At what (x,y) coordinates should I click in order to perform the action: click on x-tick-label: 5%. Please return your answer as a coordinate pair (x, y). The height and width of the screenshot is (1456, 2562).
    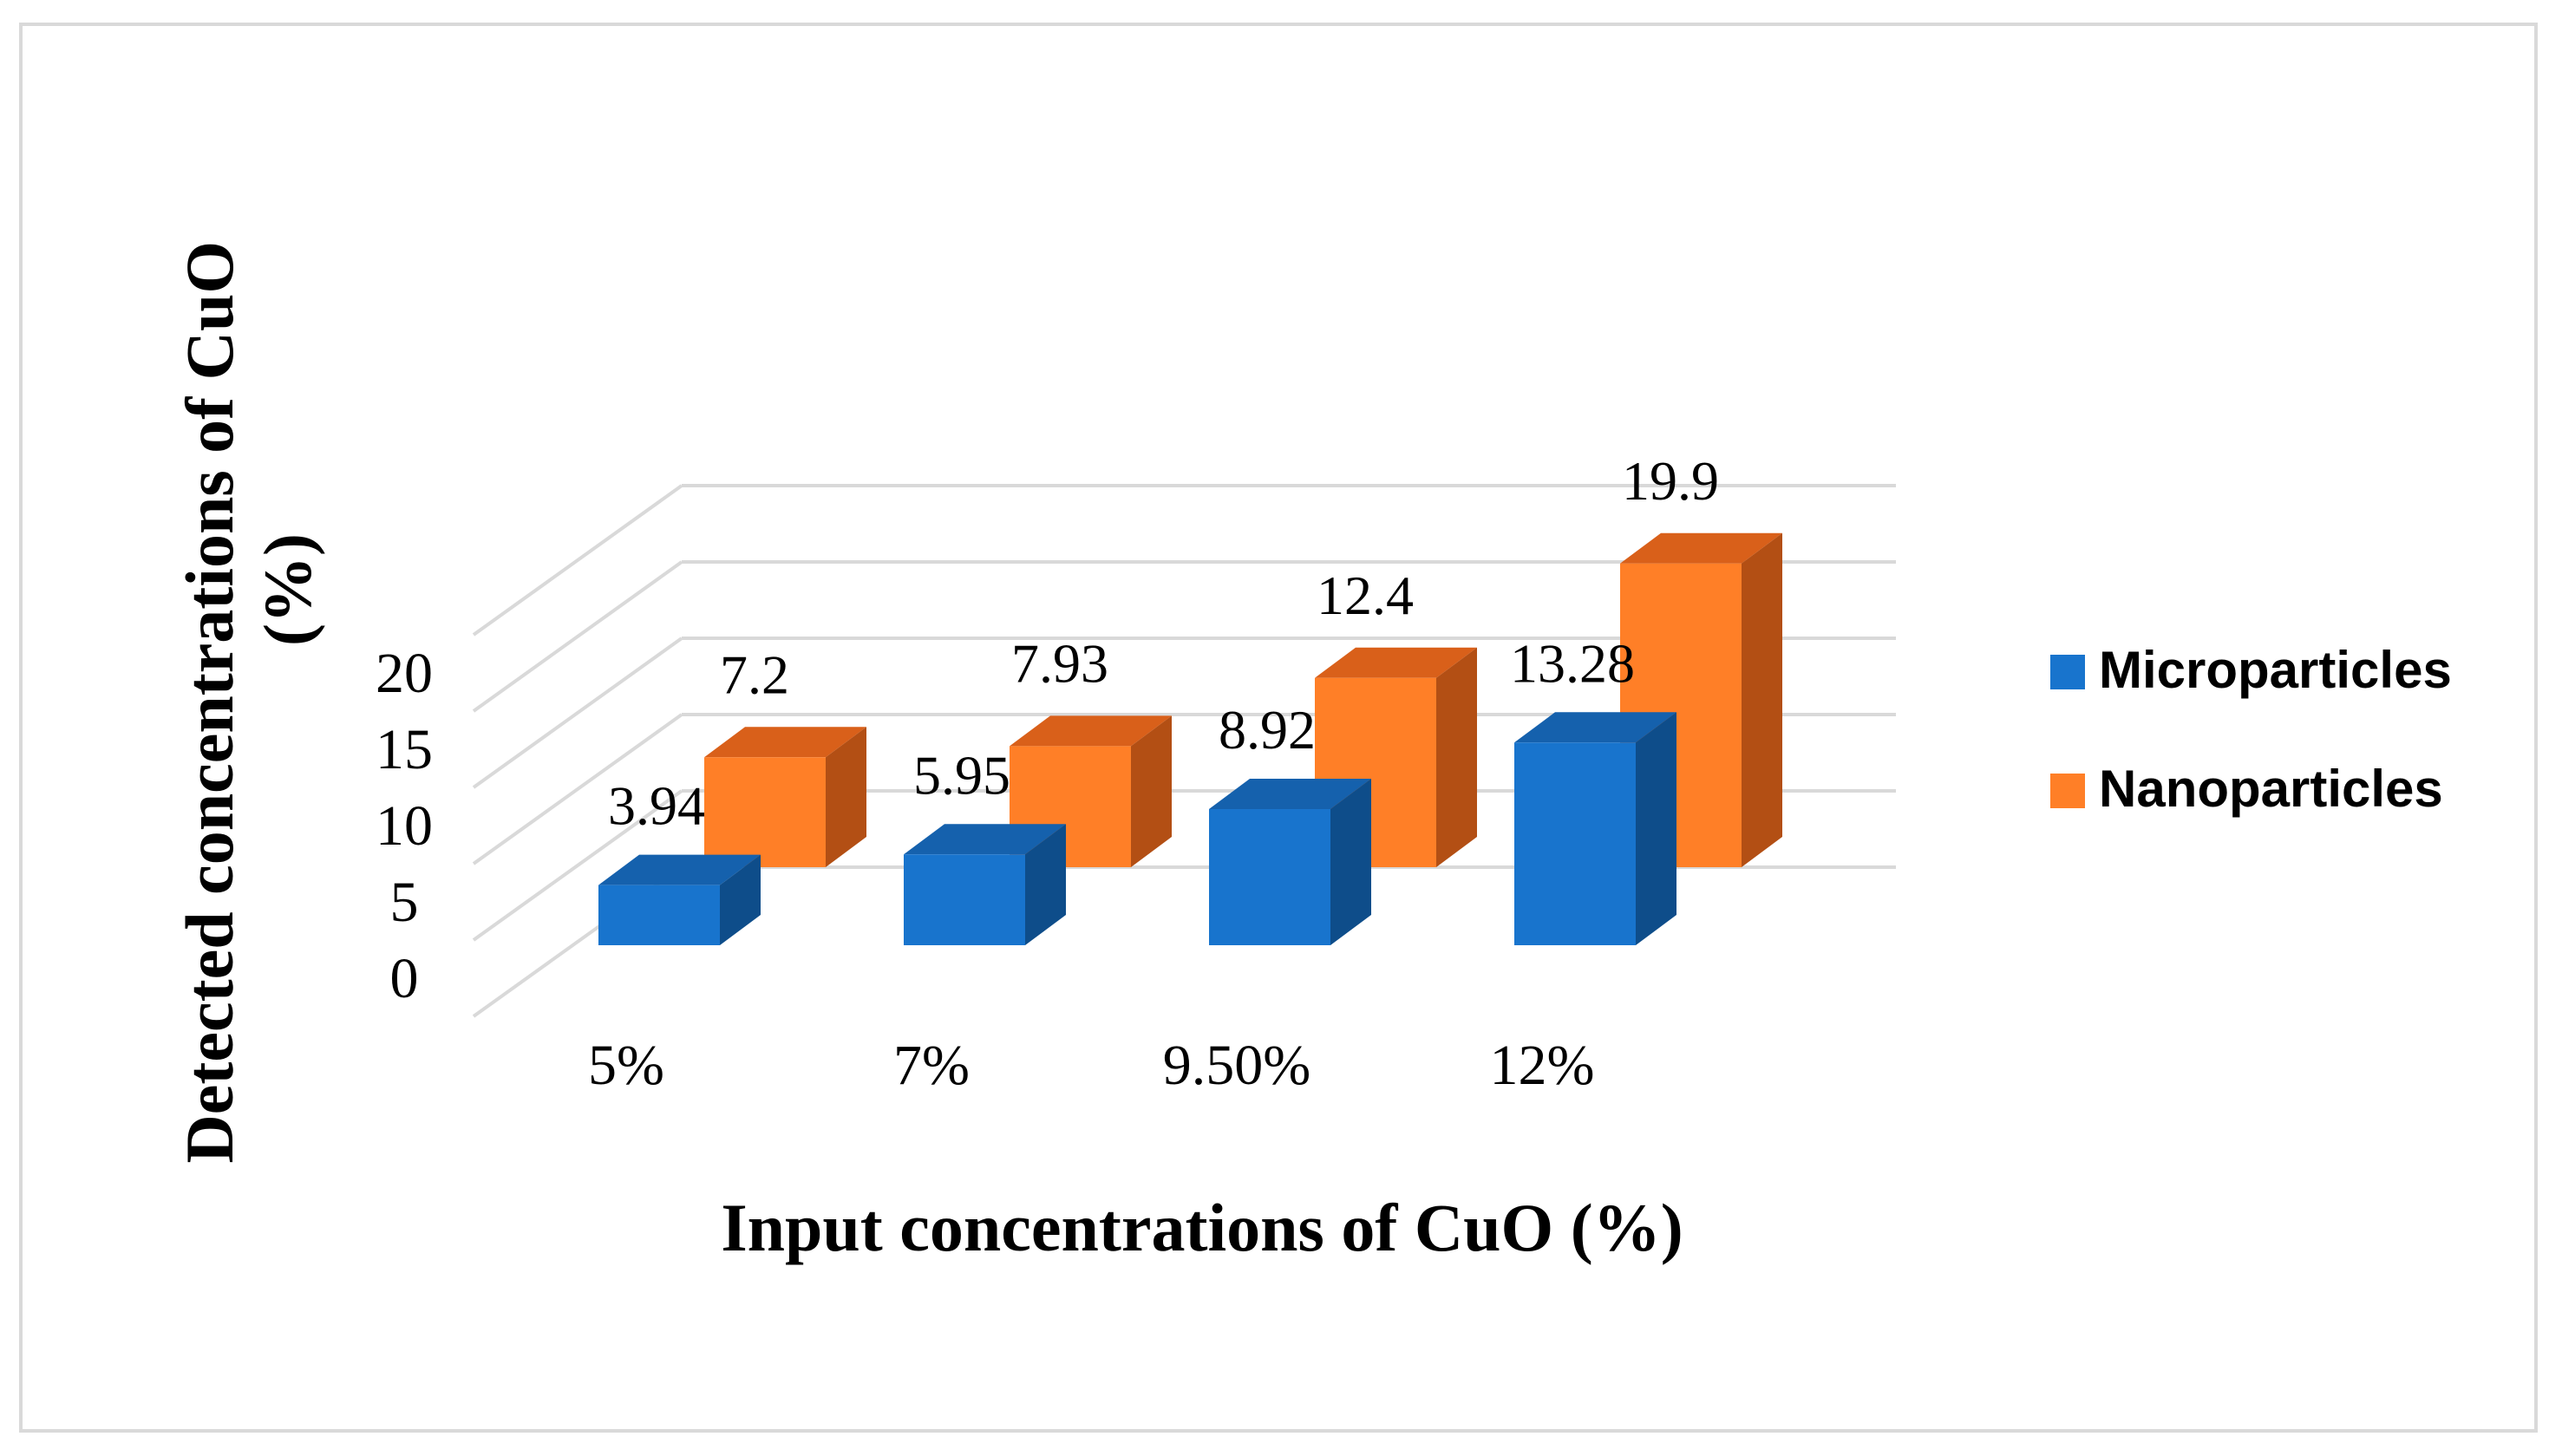
    Looking at the image, I should click on (626, 1065).